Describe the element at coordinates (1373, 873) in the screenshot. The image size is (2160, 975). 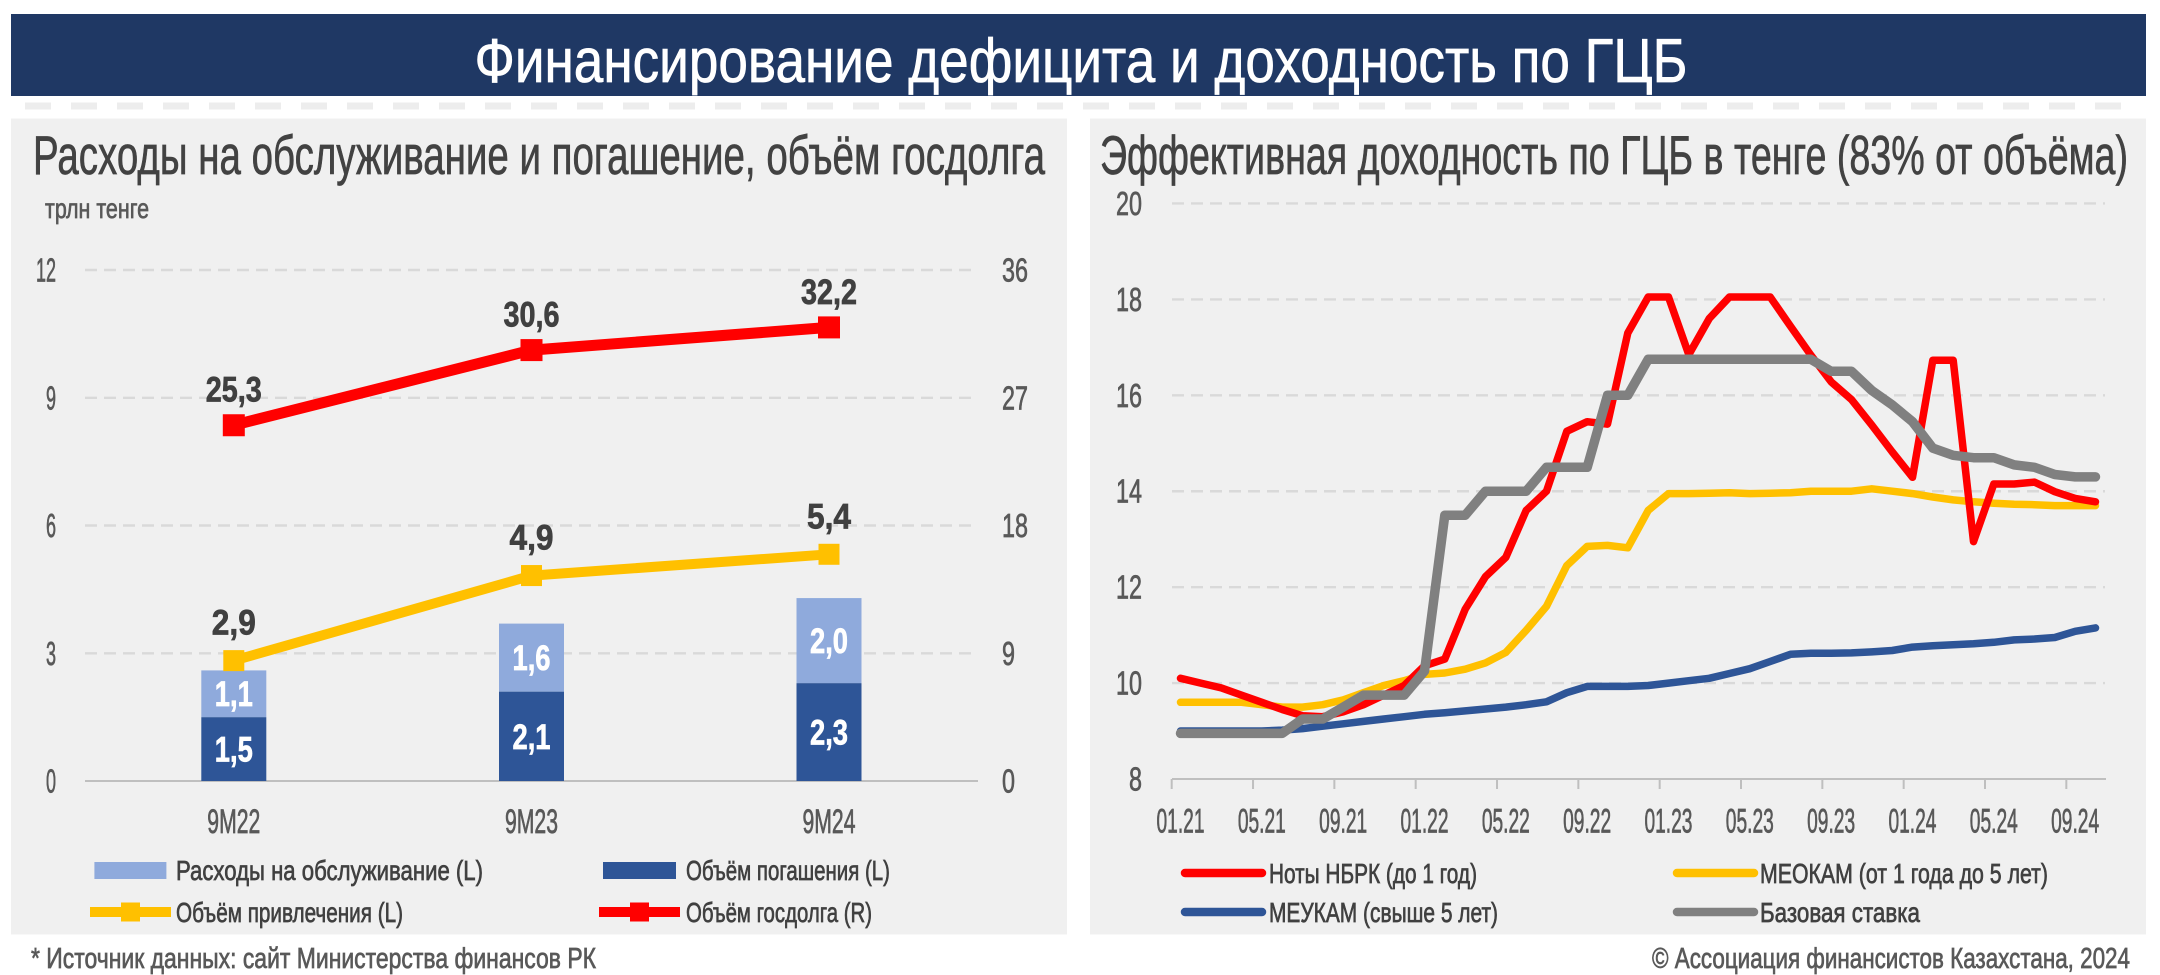
I see `svg-text: Ноты НБРК (до 1 год)` at that location.